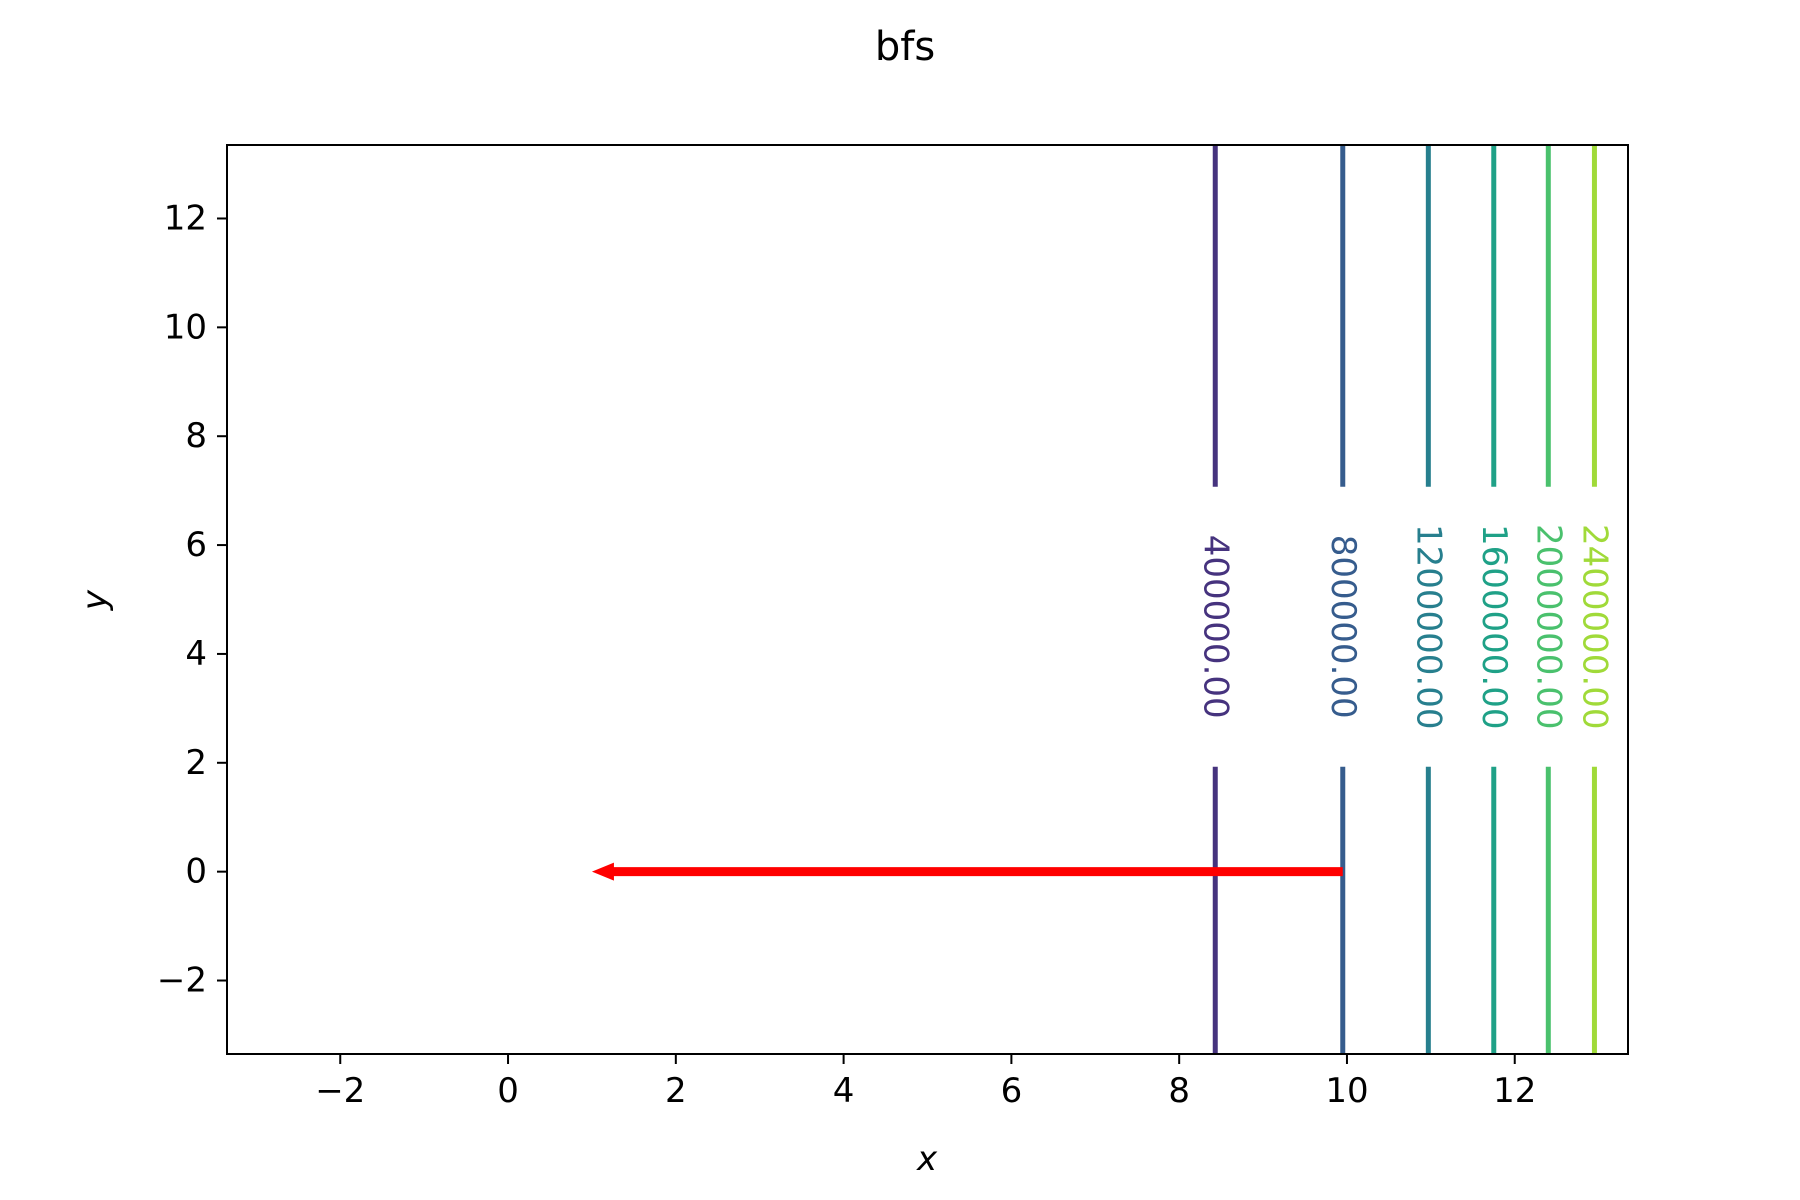 The height and width of the screenshot is (1200, 1800). Describe the element at coordinates (905, 47) in the screenshot. I see `chart-title: bfs` at that location.